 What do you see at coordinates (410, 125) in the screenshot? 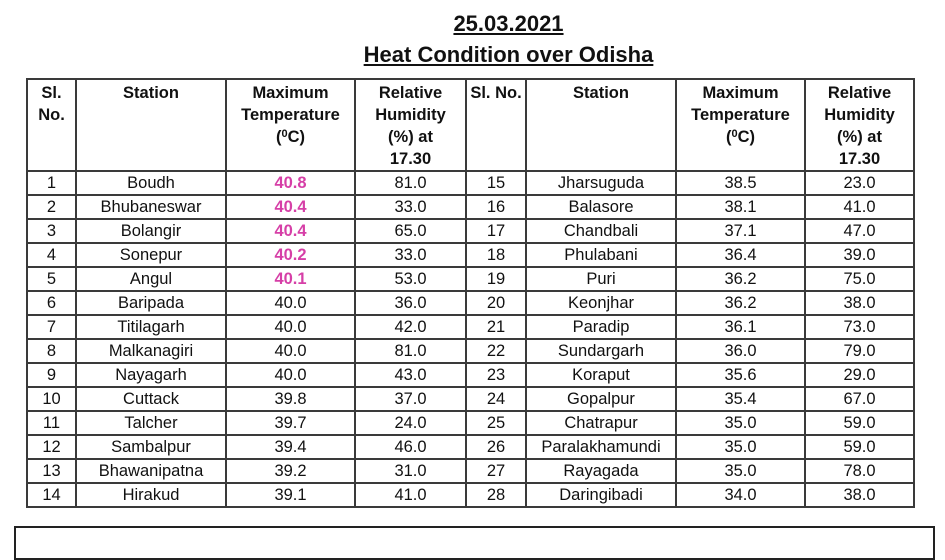
I see `col-header-relative-humidity: Relative Humidity (%) at 17.30` at bounding box center [410, 125].